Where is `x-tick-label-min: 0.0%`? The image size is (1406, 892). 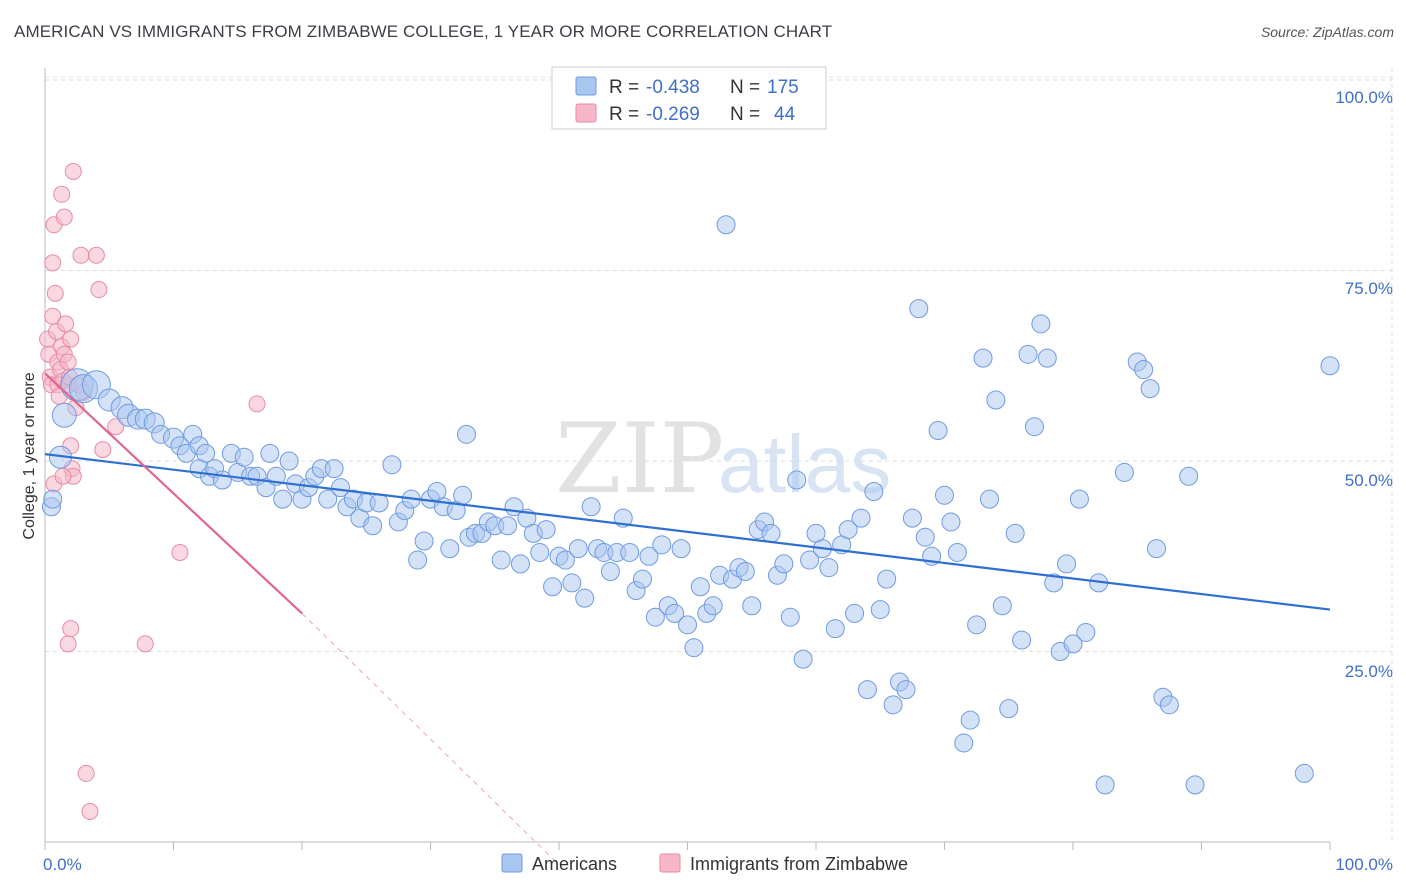 x-tick-label-min: 0.0% is located at coordinates (62, 864).